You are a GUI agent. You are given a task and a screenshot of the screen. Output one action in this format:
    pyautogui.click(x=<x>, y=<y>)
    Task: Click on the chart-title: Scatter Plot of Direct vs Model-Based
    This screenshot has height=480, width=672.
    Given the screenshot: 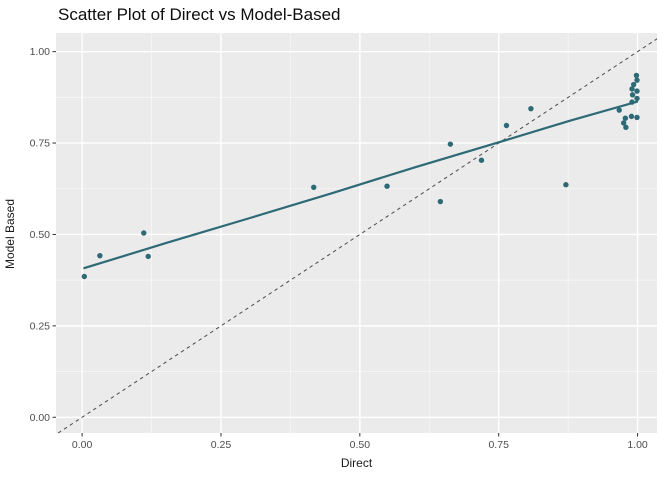 What is the action you would take?
    pyautogui.click(x=199, y=14)
    